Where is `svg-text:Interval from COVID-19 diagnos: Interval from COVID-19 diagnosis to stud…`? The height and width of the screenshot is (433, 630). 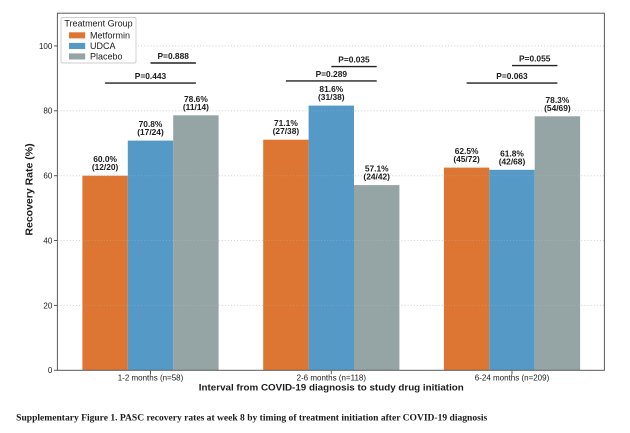
svg-text:Interval from COVID-19 diagnos: Interval from COVID-19 diagnosis to stud… is located at coordinates (331, 387).